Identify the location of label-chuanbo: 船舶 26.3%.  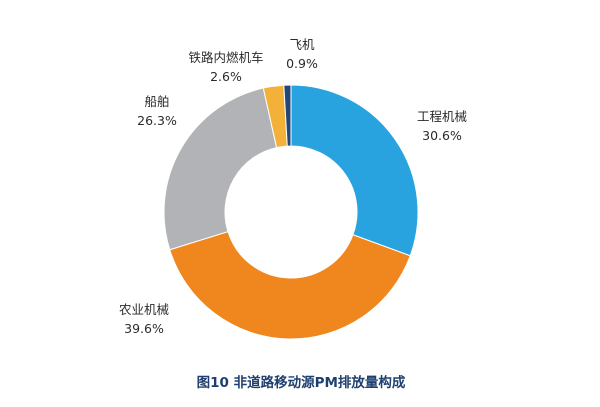
(157, 111).